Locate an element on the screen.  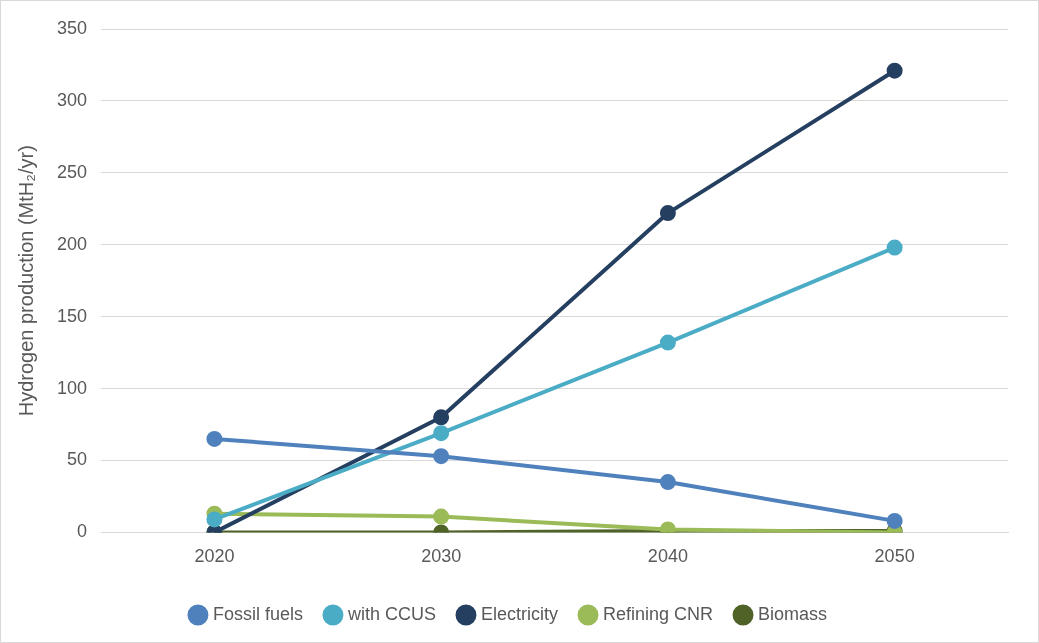
legend-label: Biomass is located at coordinates (793, 613).